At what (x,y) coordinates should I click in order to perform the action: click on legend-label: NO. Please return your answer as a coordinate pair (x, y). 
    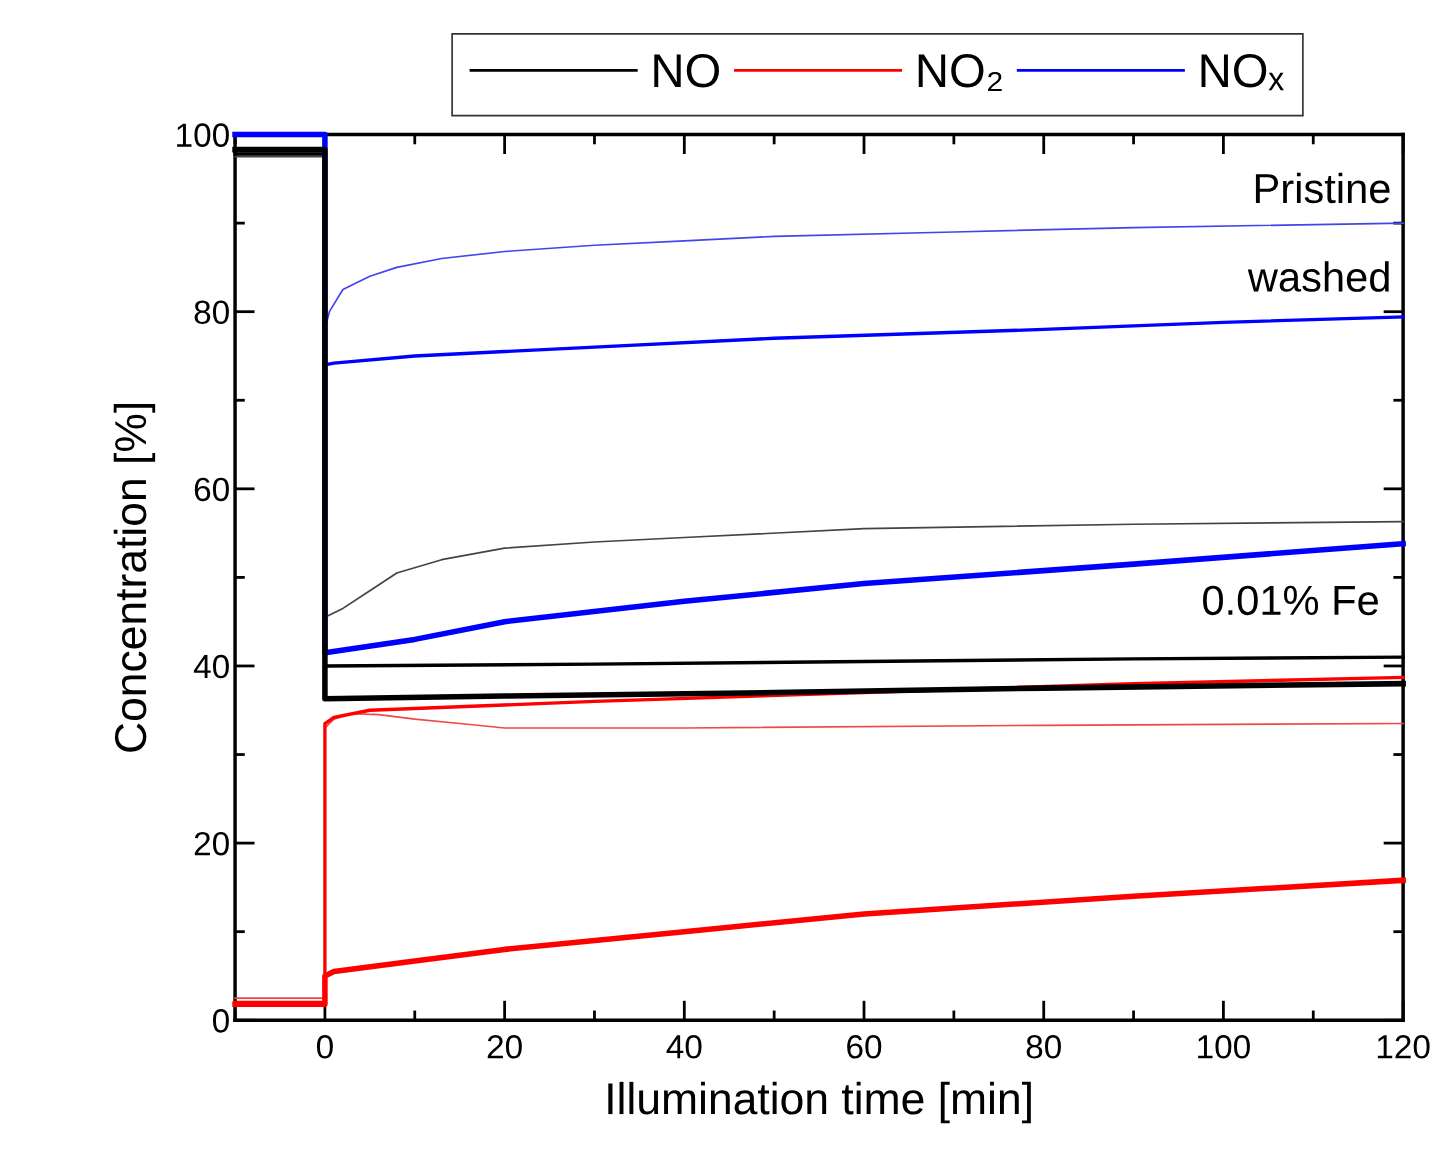
    Looking at the image, I should click on (687, 71).